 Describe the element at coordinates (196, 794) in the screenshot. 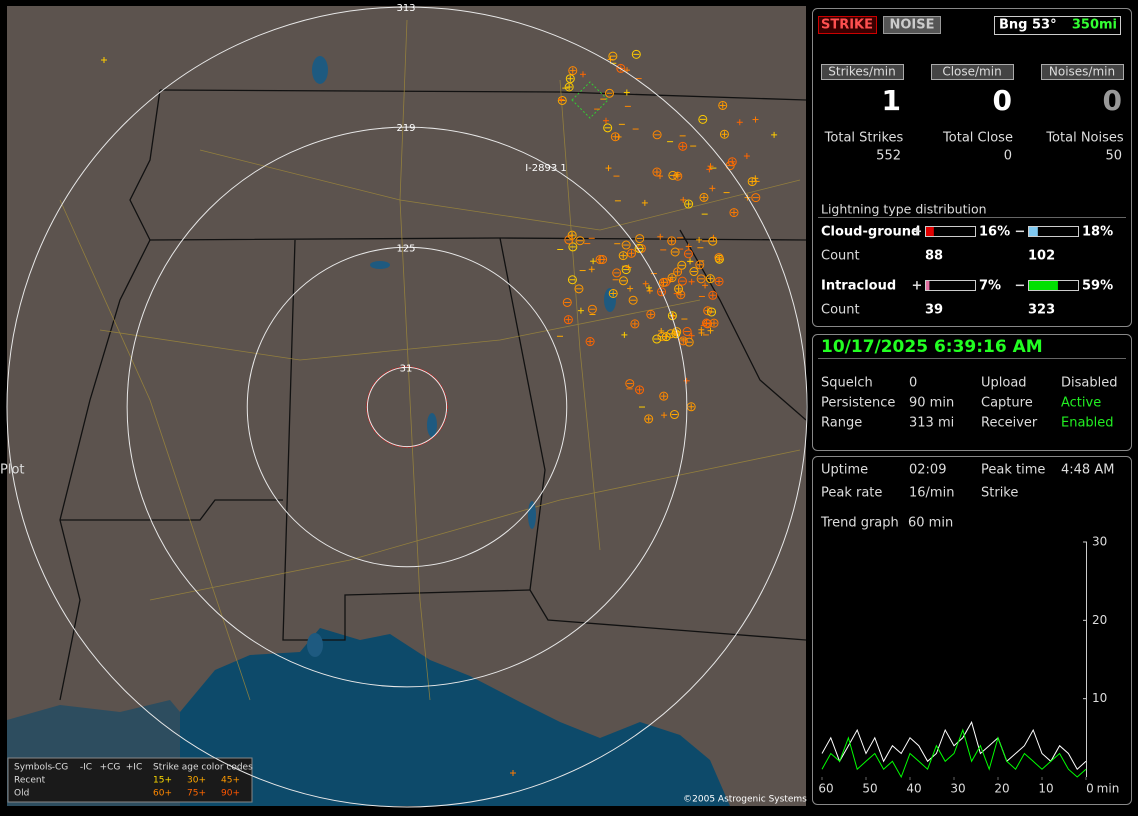

I see `legend-age: 75+` at that location.